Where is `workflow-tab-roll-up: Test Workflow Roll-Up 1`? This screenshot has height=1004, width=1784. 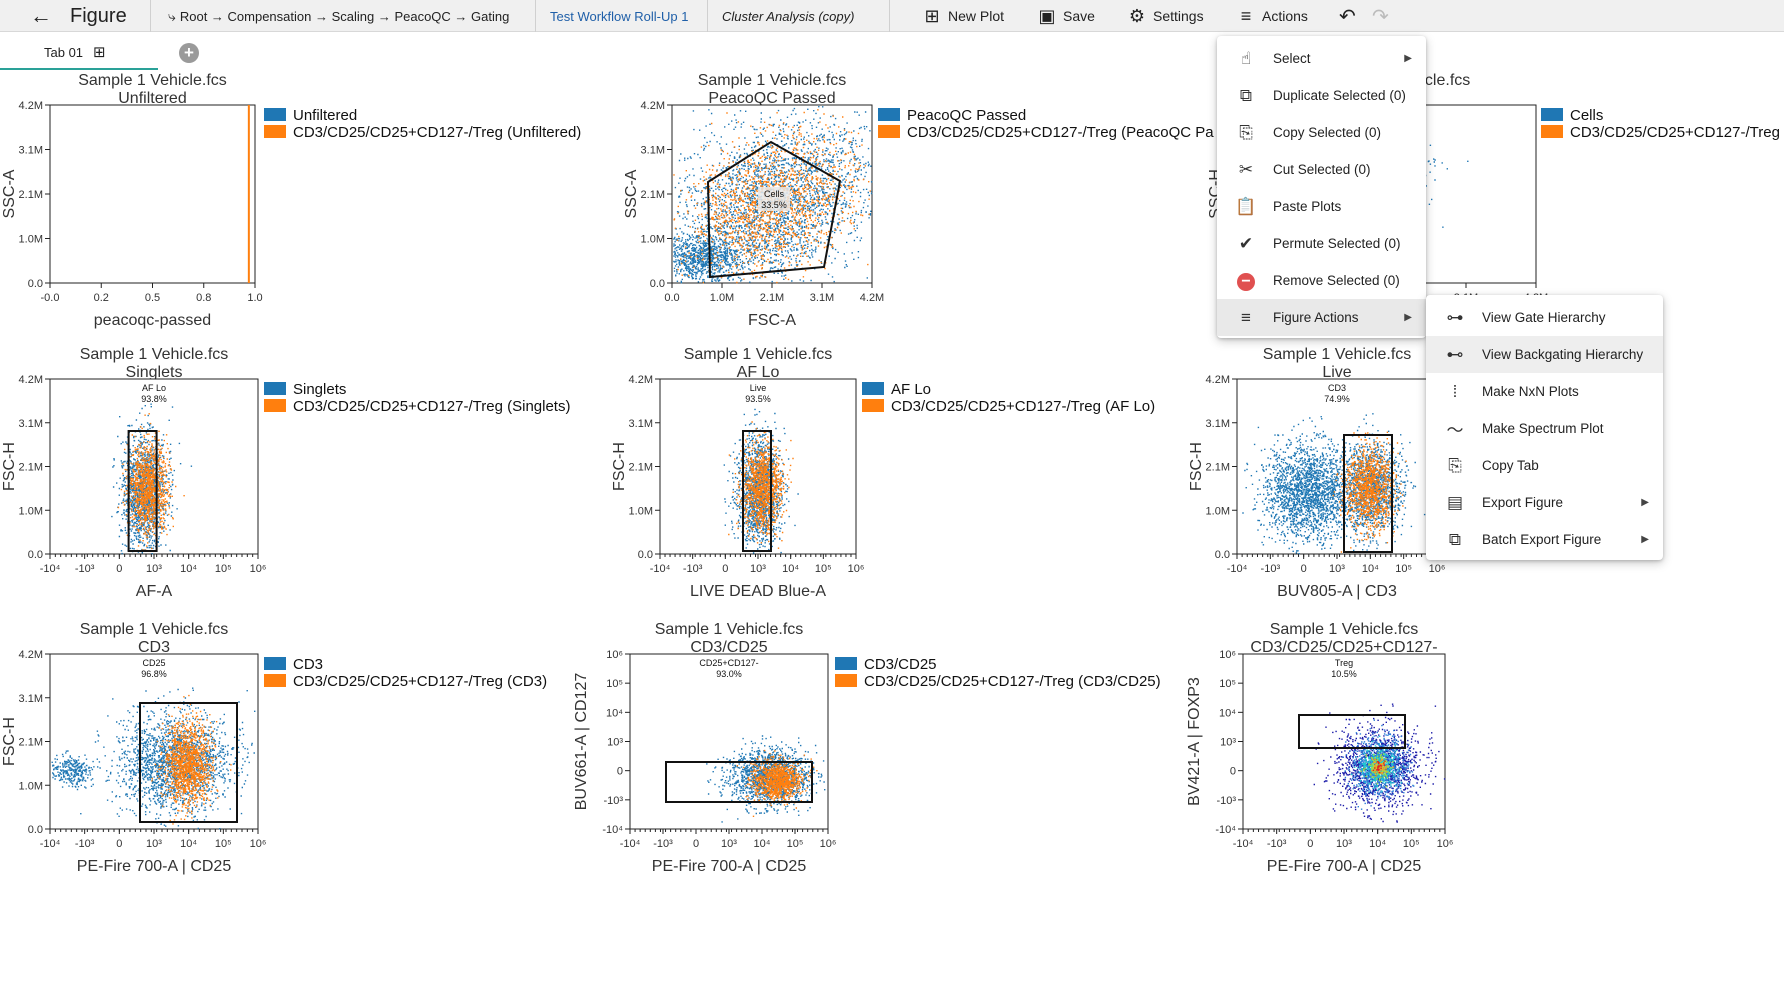 workflow-tab-roll-up: Test Workflow Roll-Up 1 is located at coordinates (619, 16).